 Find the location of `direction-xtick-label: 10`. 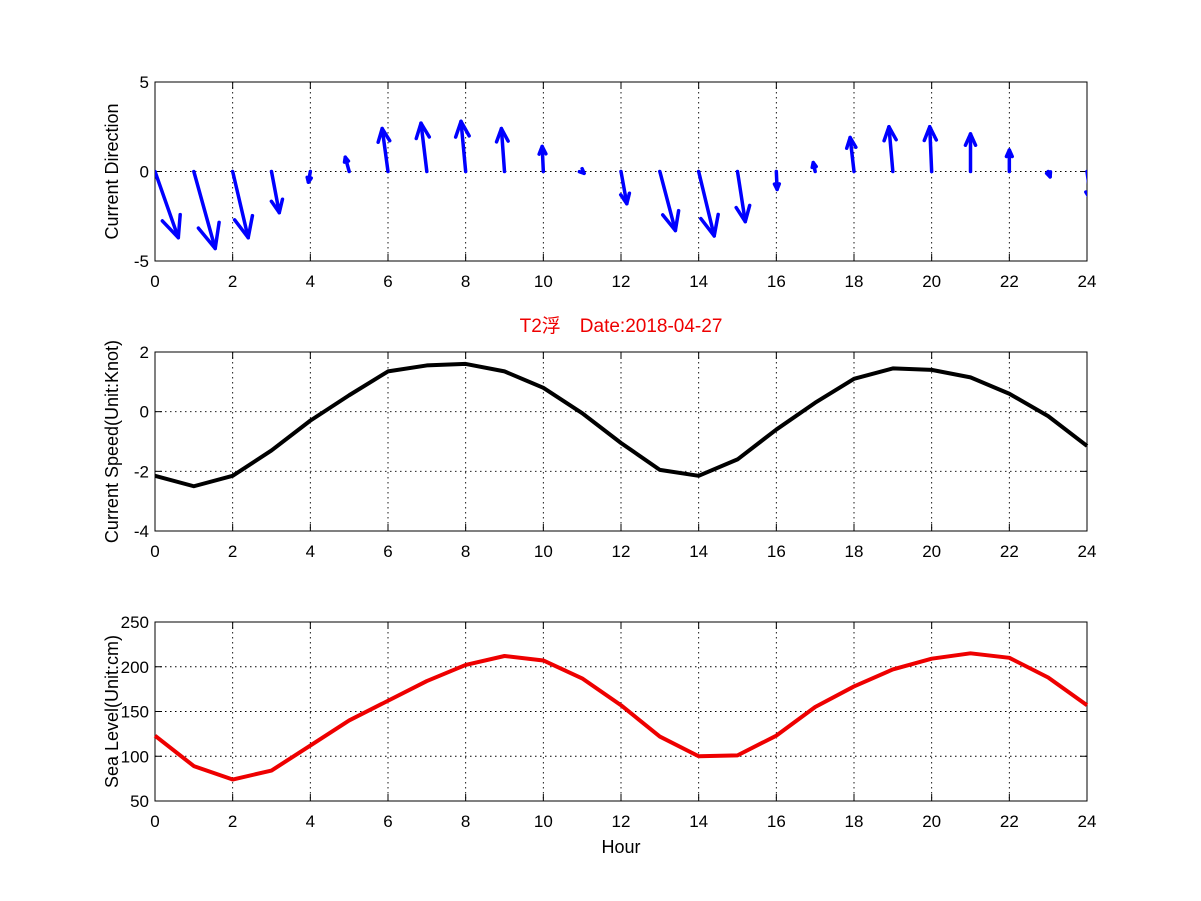

direction-xtick-label: 10 is located at coordinates (543, 281).